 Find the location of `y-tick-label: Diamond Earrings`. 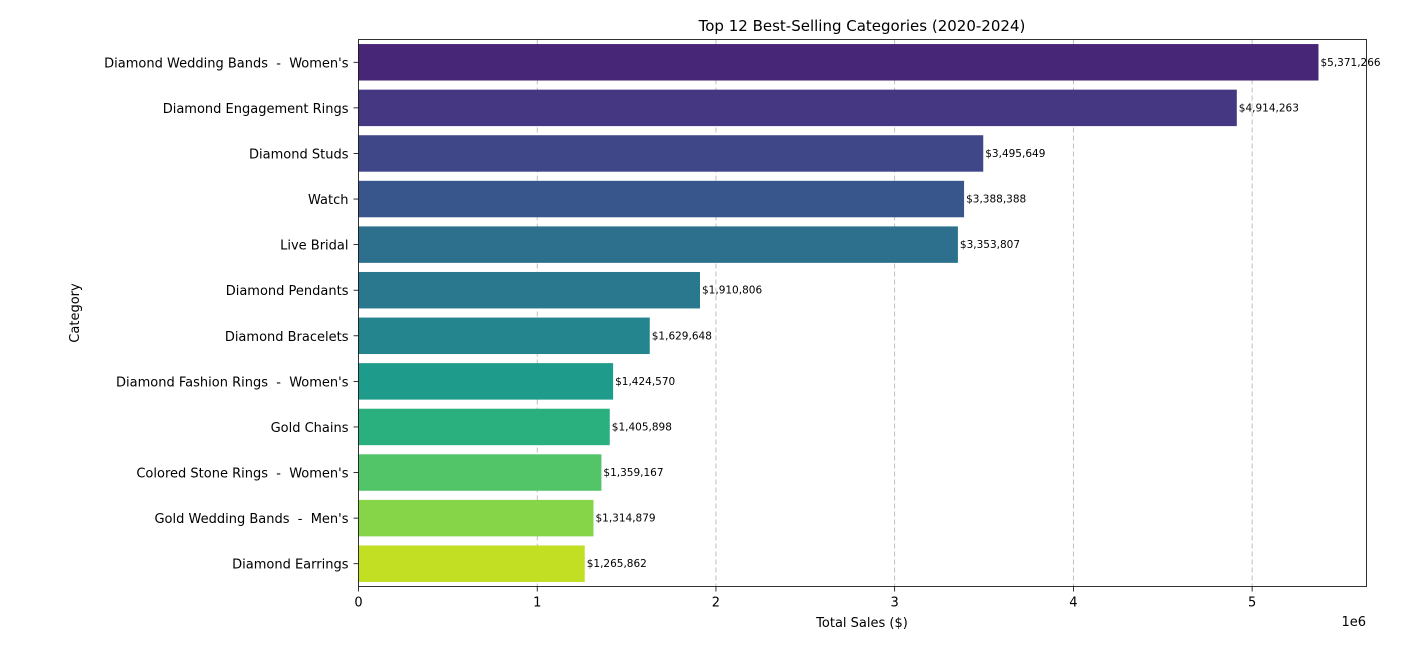

y-tick-label: Diamond Earrings is located at coordinates (290, 565).